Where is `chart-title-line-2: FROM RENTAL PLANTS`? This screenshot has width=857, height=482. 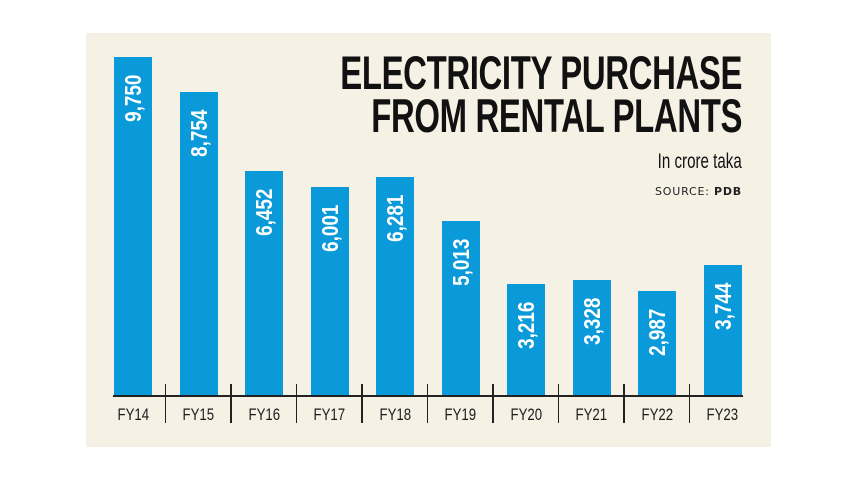 chart-title-line-2: FROM RENTAL PLANTS is located at coordinates (556, 115).